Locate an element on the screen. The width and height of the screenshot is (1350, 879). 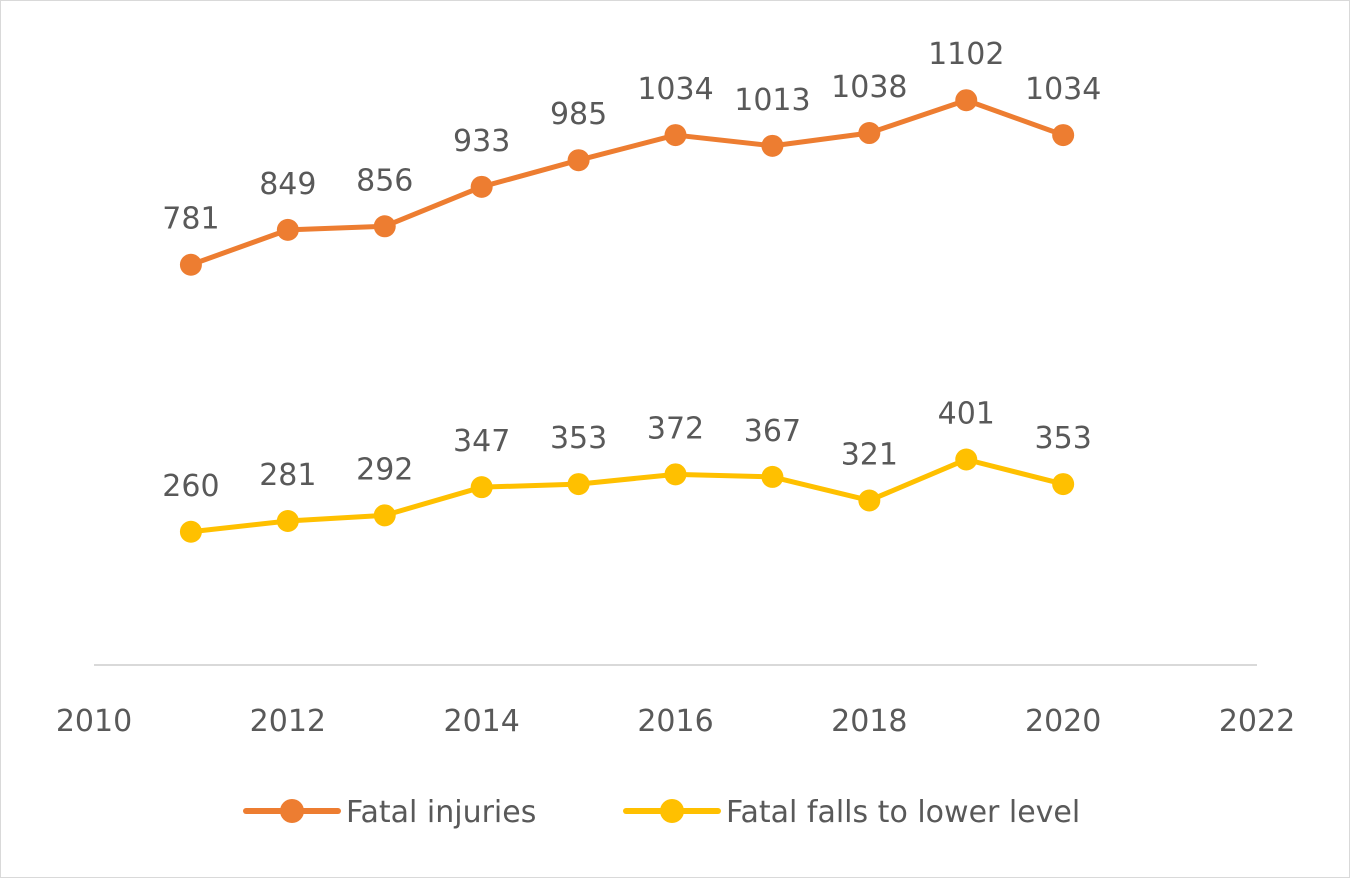
data-label: 856 is located at coordinates (384, 180).